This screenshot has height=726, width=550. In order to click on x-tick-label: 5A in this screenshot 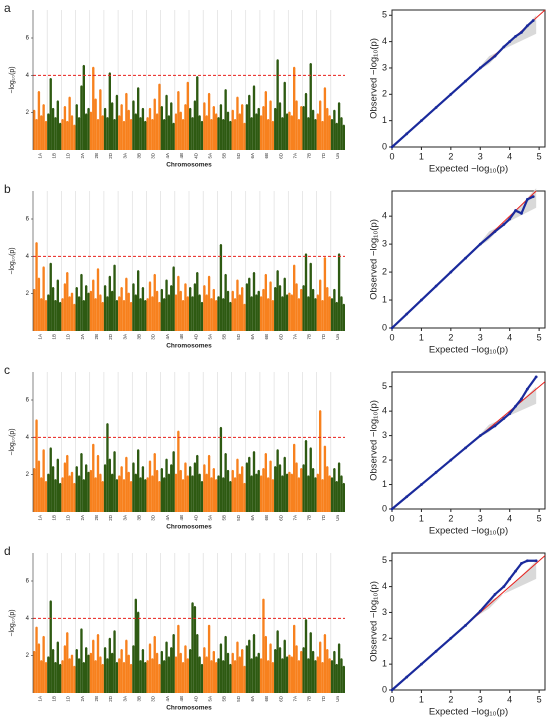, I will do `click(209, 156)`.